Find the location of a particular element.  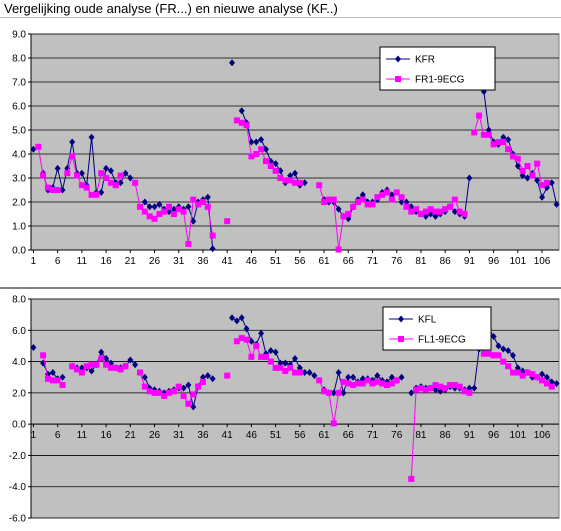

y-tick-label: -6.0 is located at coordinates (18, 519).